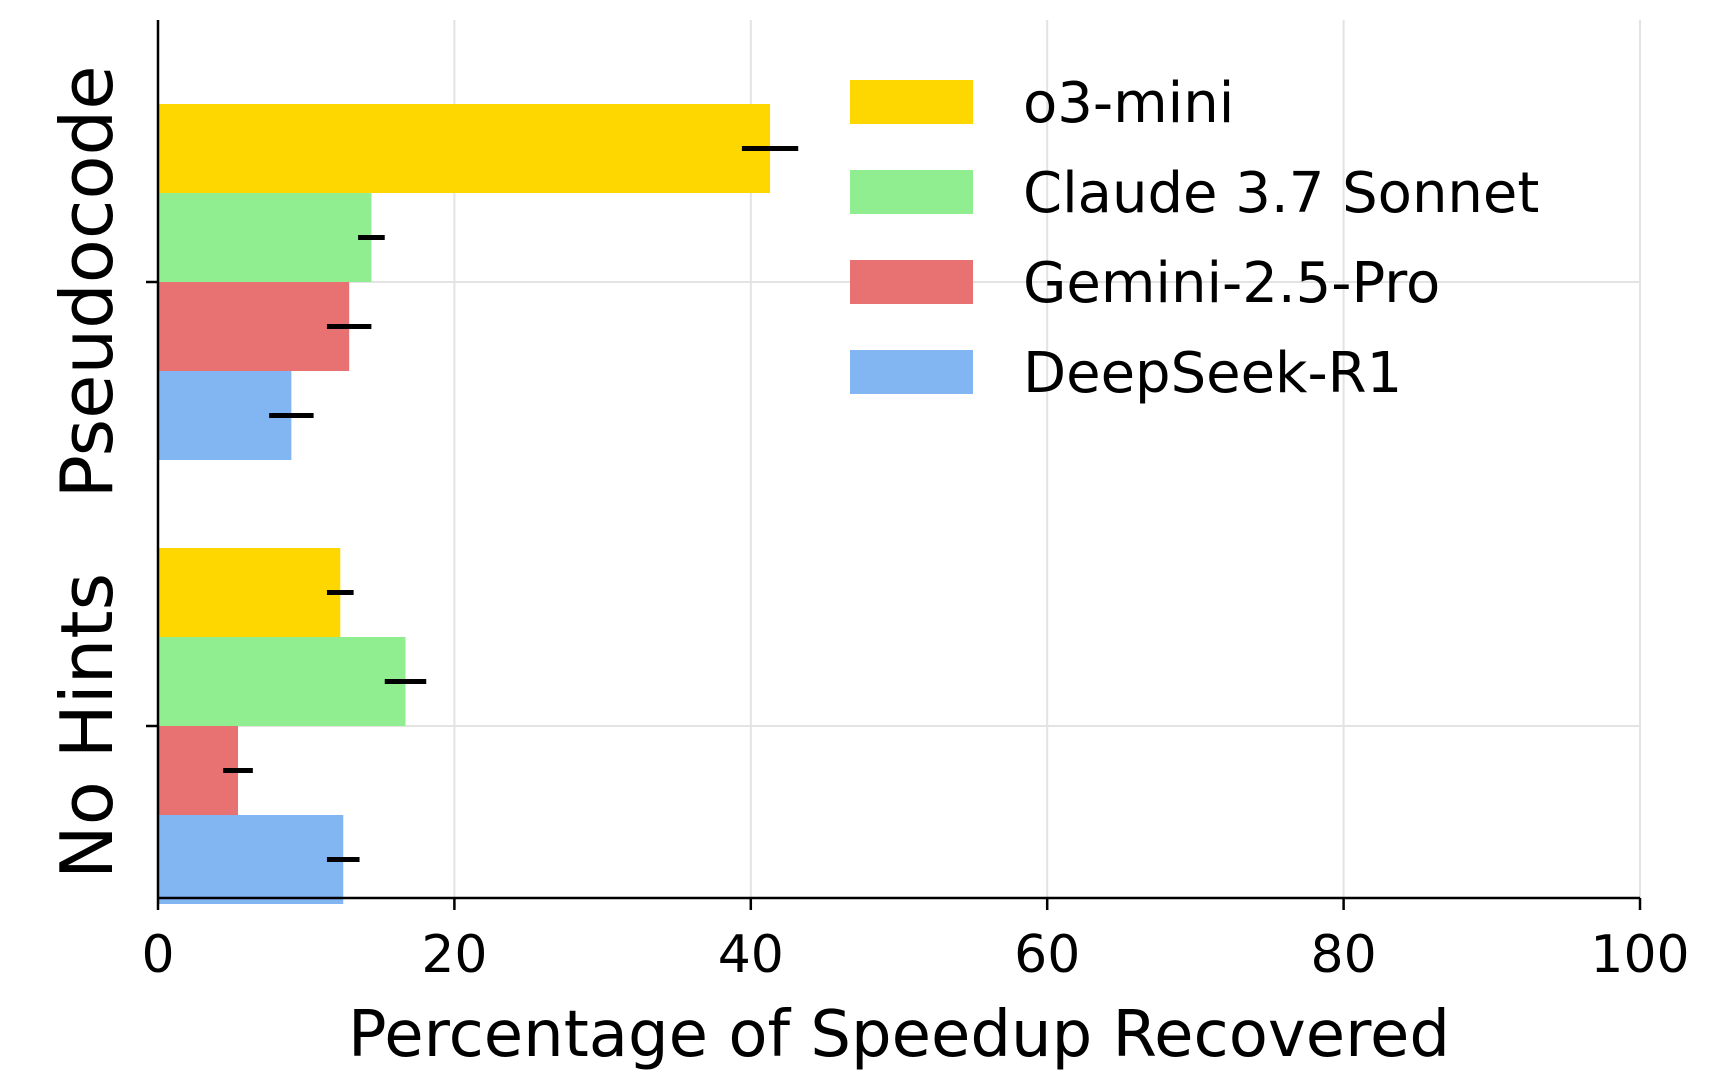  Describe the element at coordinates (1231, 283) in the screenshot. I see `legend-label: Gemini-2.5-Pro` at that location.